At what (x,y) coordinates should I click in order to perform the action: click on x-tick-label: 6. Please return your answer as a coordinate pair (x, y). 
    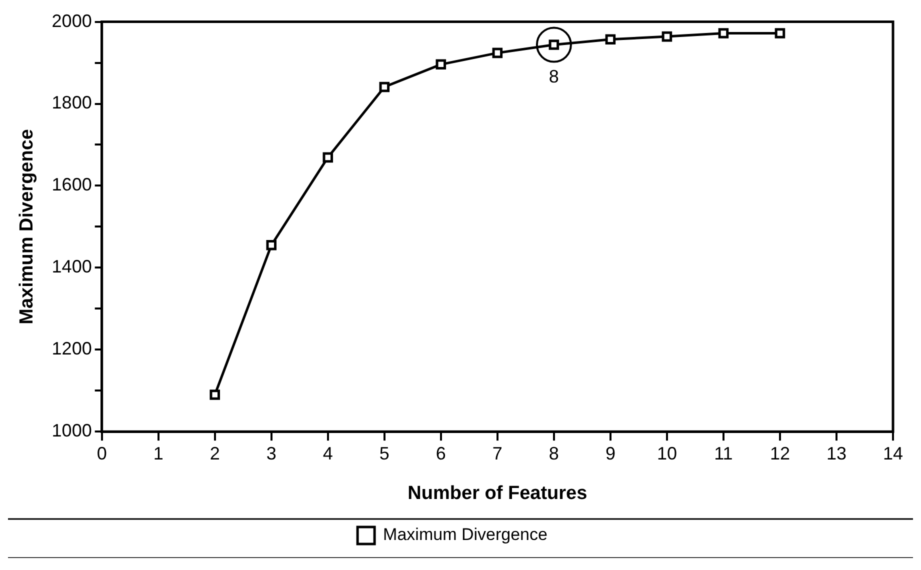
    Looking at the image, I should click on (441, 453).